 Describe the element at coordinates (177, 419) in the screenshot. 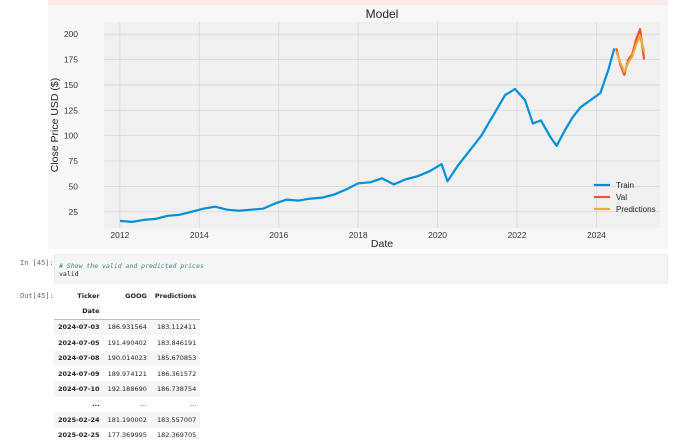

I see `table-cell: 183.557007` at that location.